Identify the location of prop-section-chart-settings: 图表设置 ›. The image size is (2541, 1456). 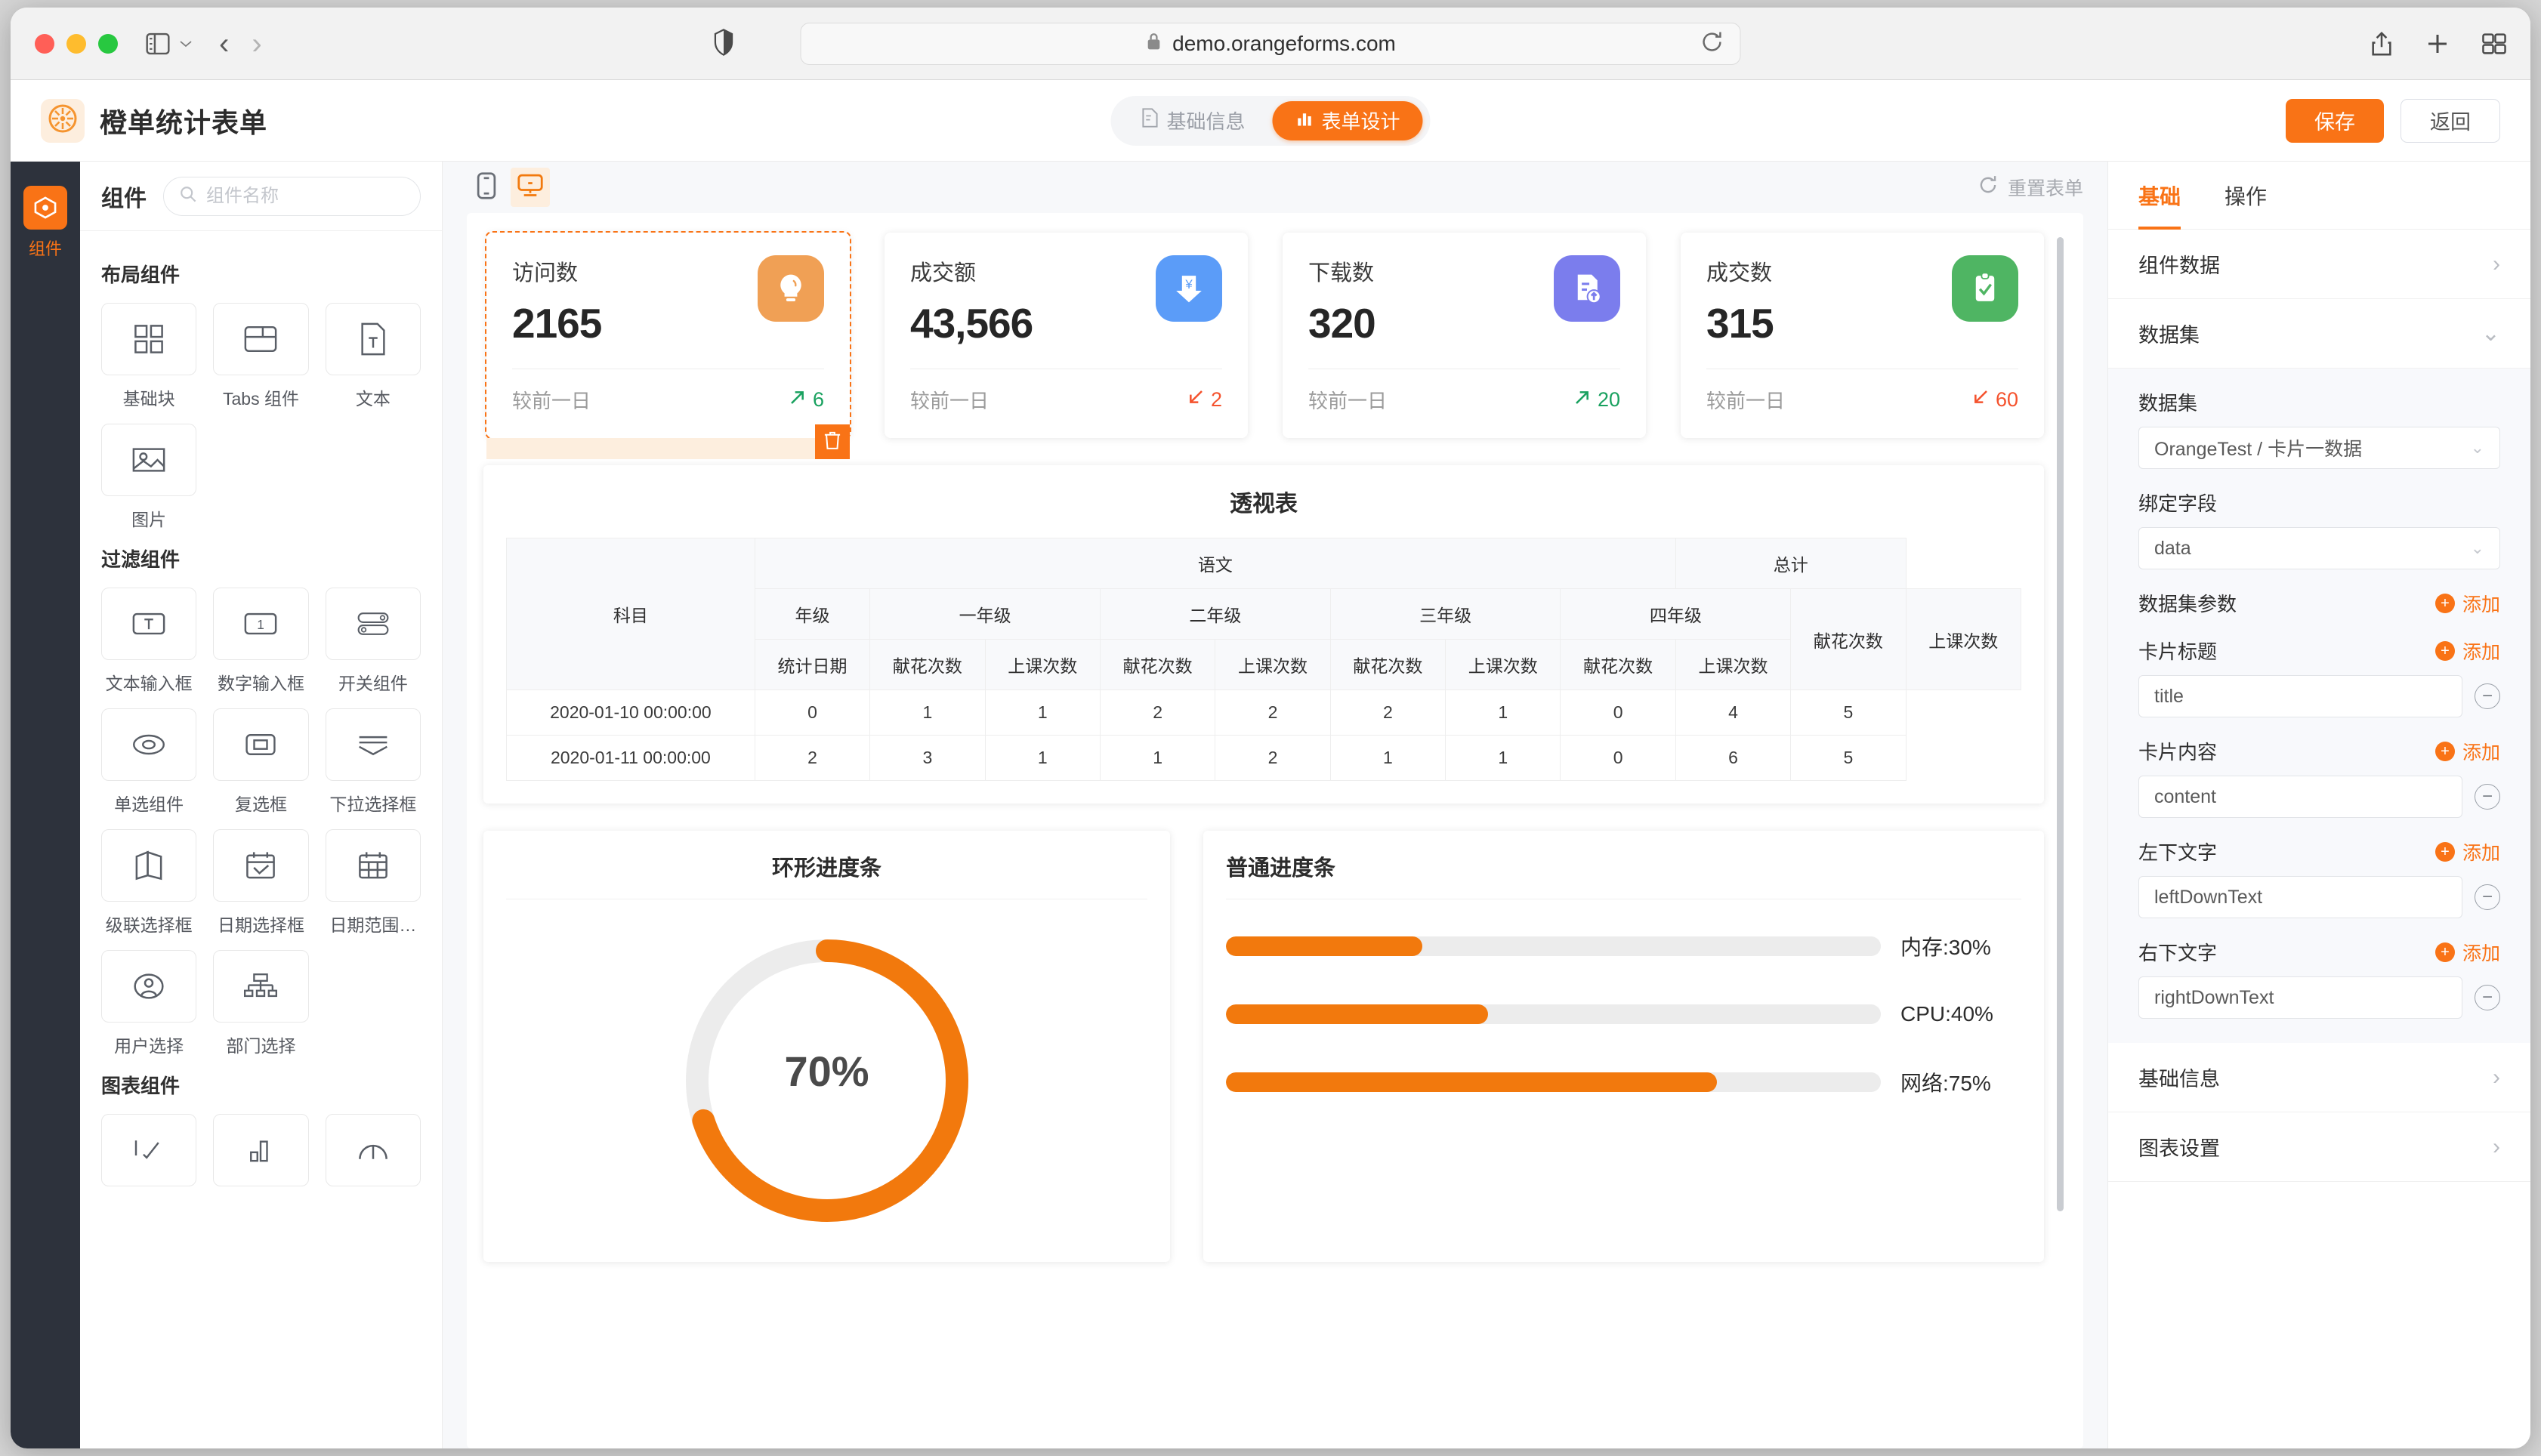
(2319, 1147).